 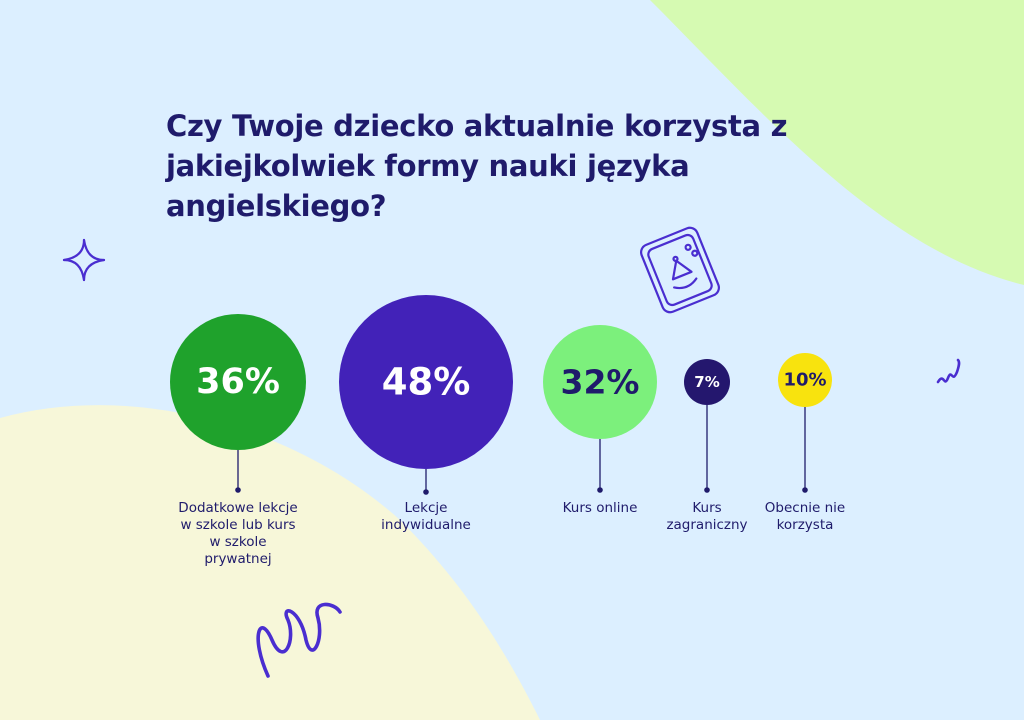 I want to click on category-label: Lekcje, so click(x=426, y=508).